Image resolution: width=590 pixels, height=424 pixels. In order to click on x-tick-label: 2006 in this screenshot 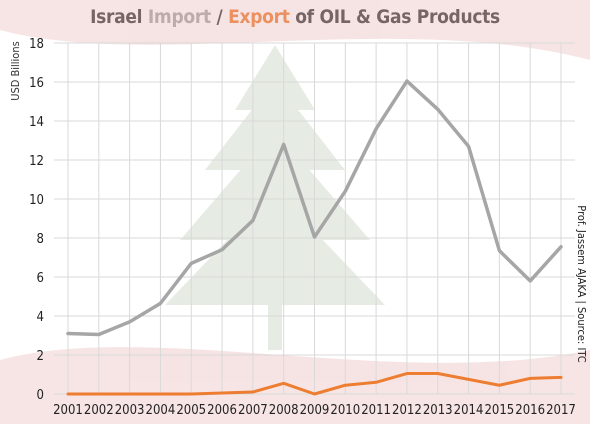, I will do `click(222, 410)`.